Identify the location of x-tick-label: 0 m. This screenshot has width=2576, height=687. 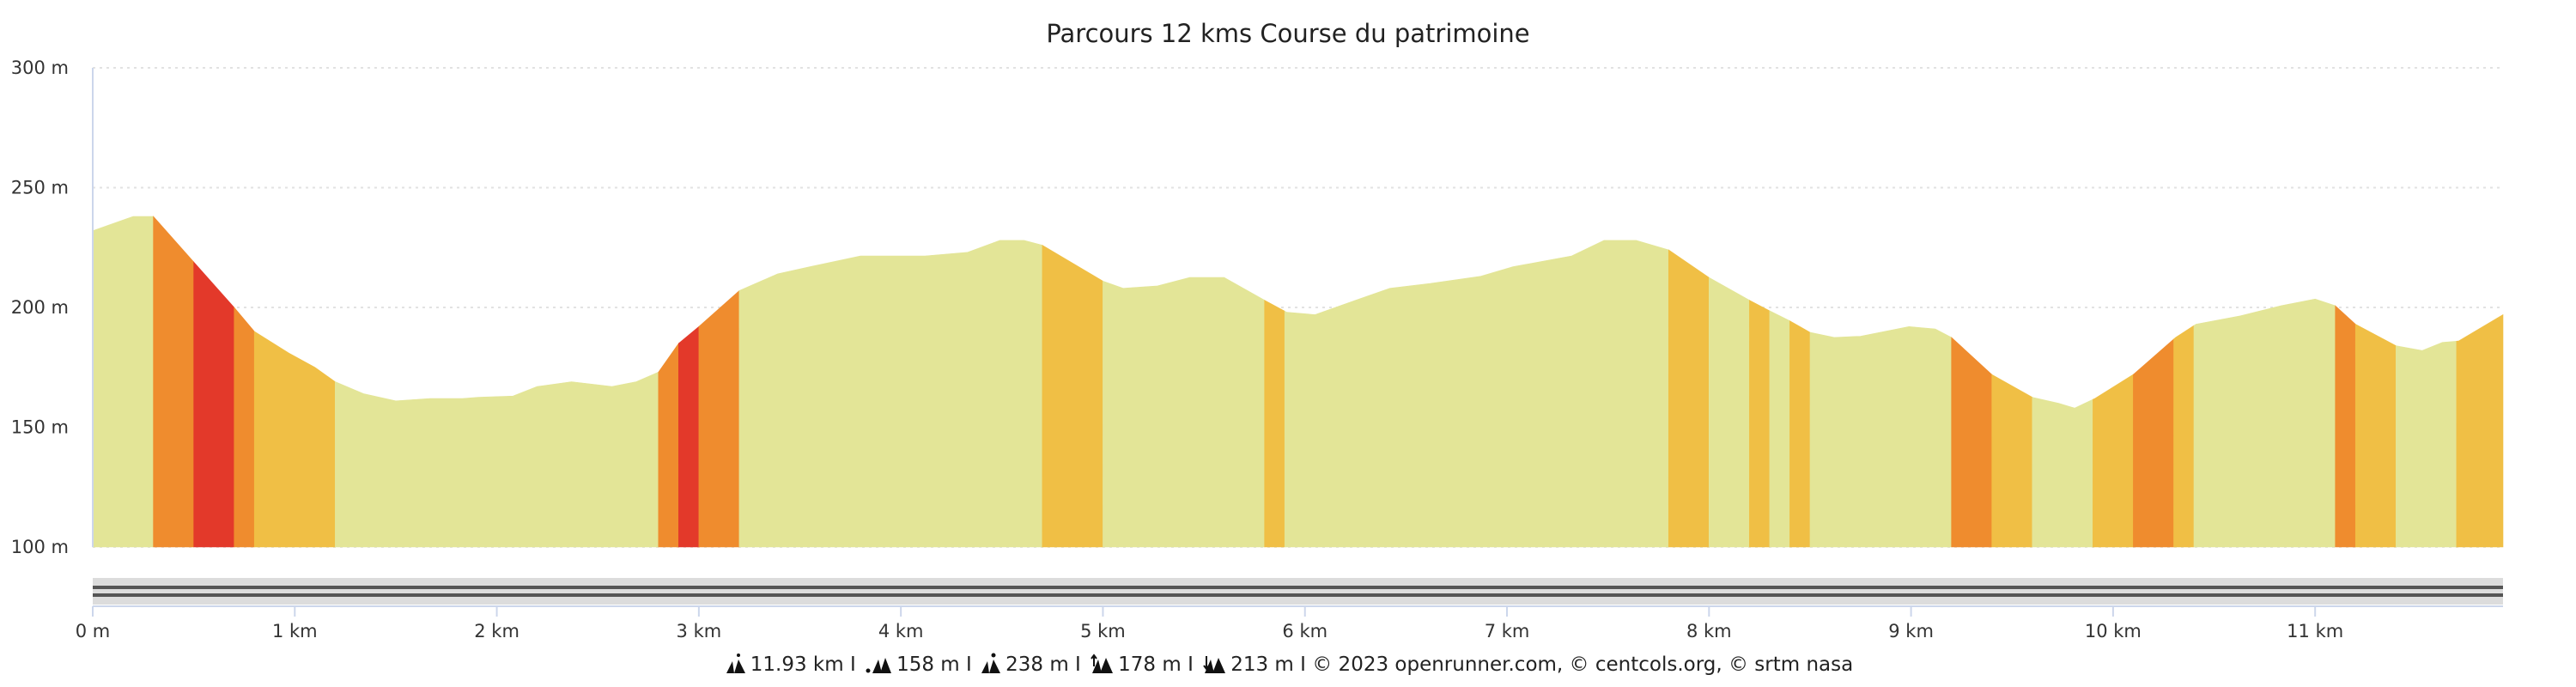
(93, 631).